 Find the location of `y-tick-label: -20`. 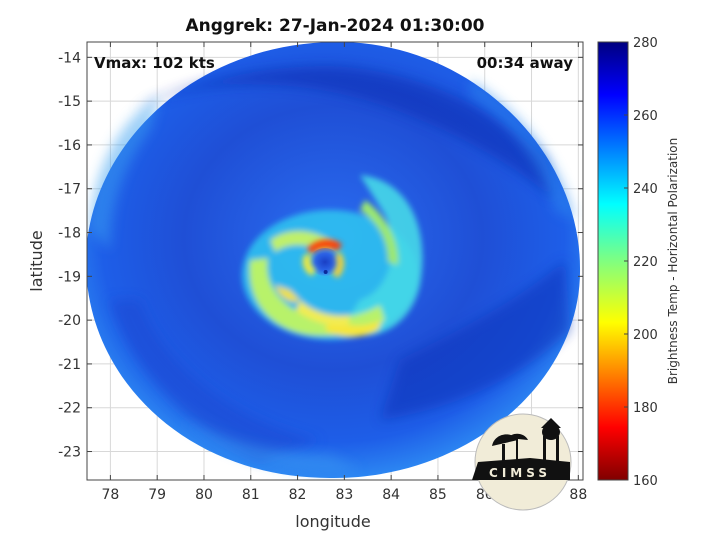

y-tick-label: -20 is located at coordinates (69, 321).